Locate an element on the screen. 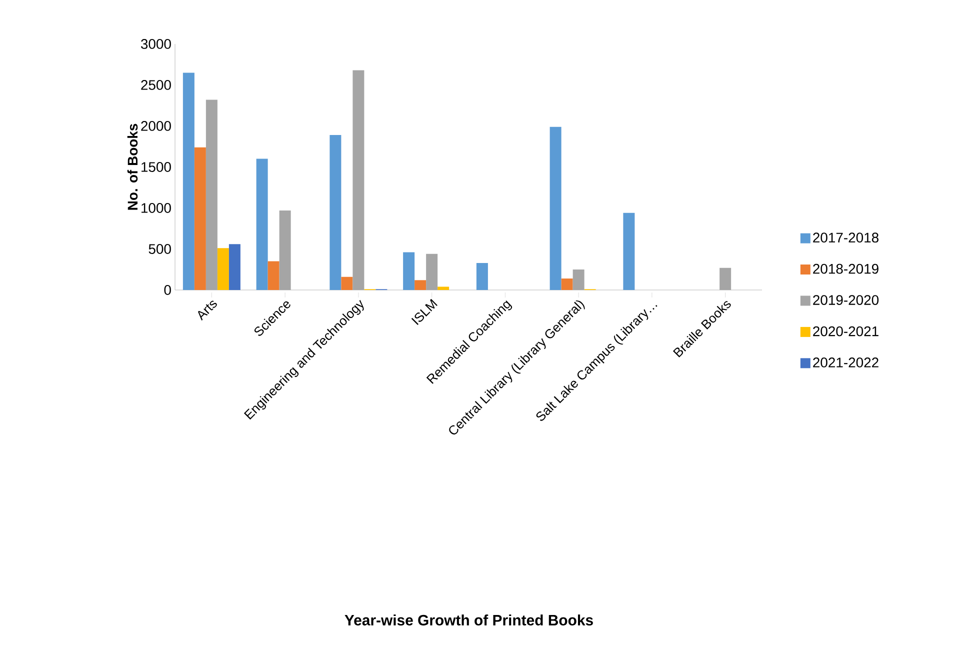 This screenshot has height=663, width=958. y-tick-label: 1000 is located at coordinates (156, 208).